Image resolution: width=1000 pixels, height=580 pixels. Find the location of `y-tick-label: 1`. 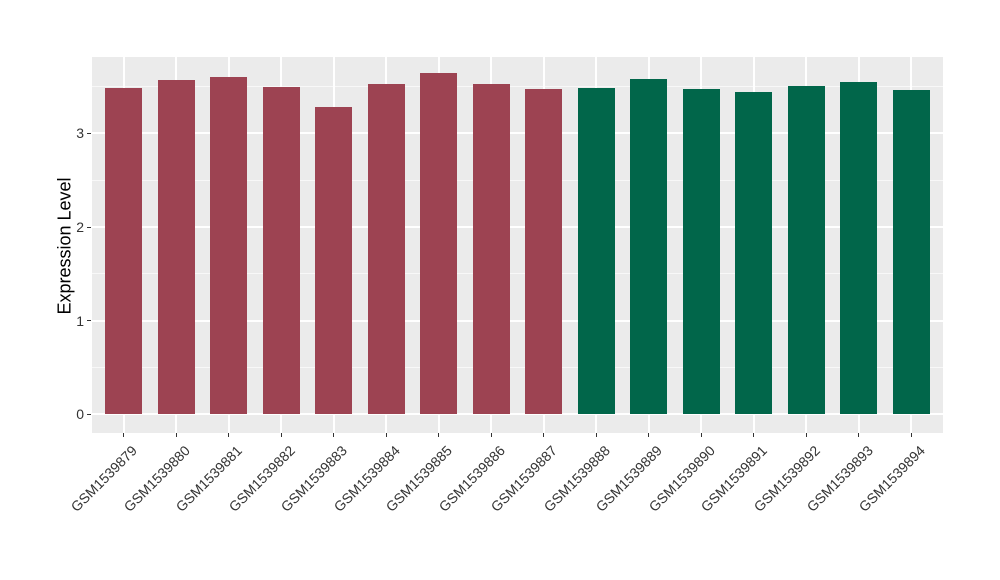

y-tick-label: 1 is located at coordinates (80, 320).